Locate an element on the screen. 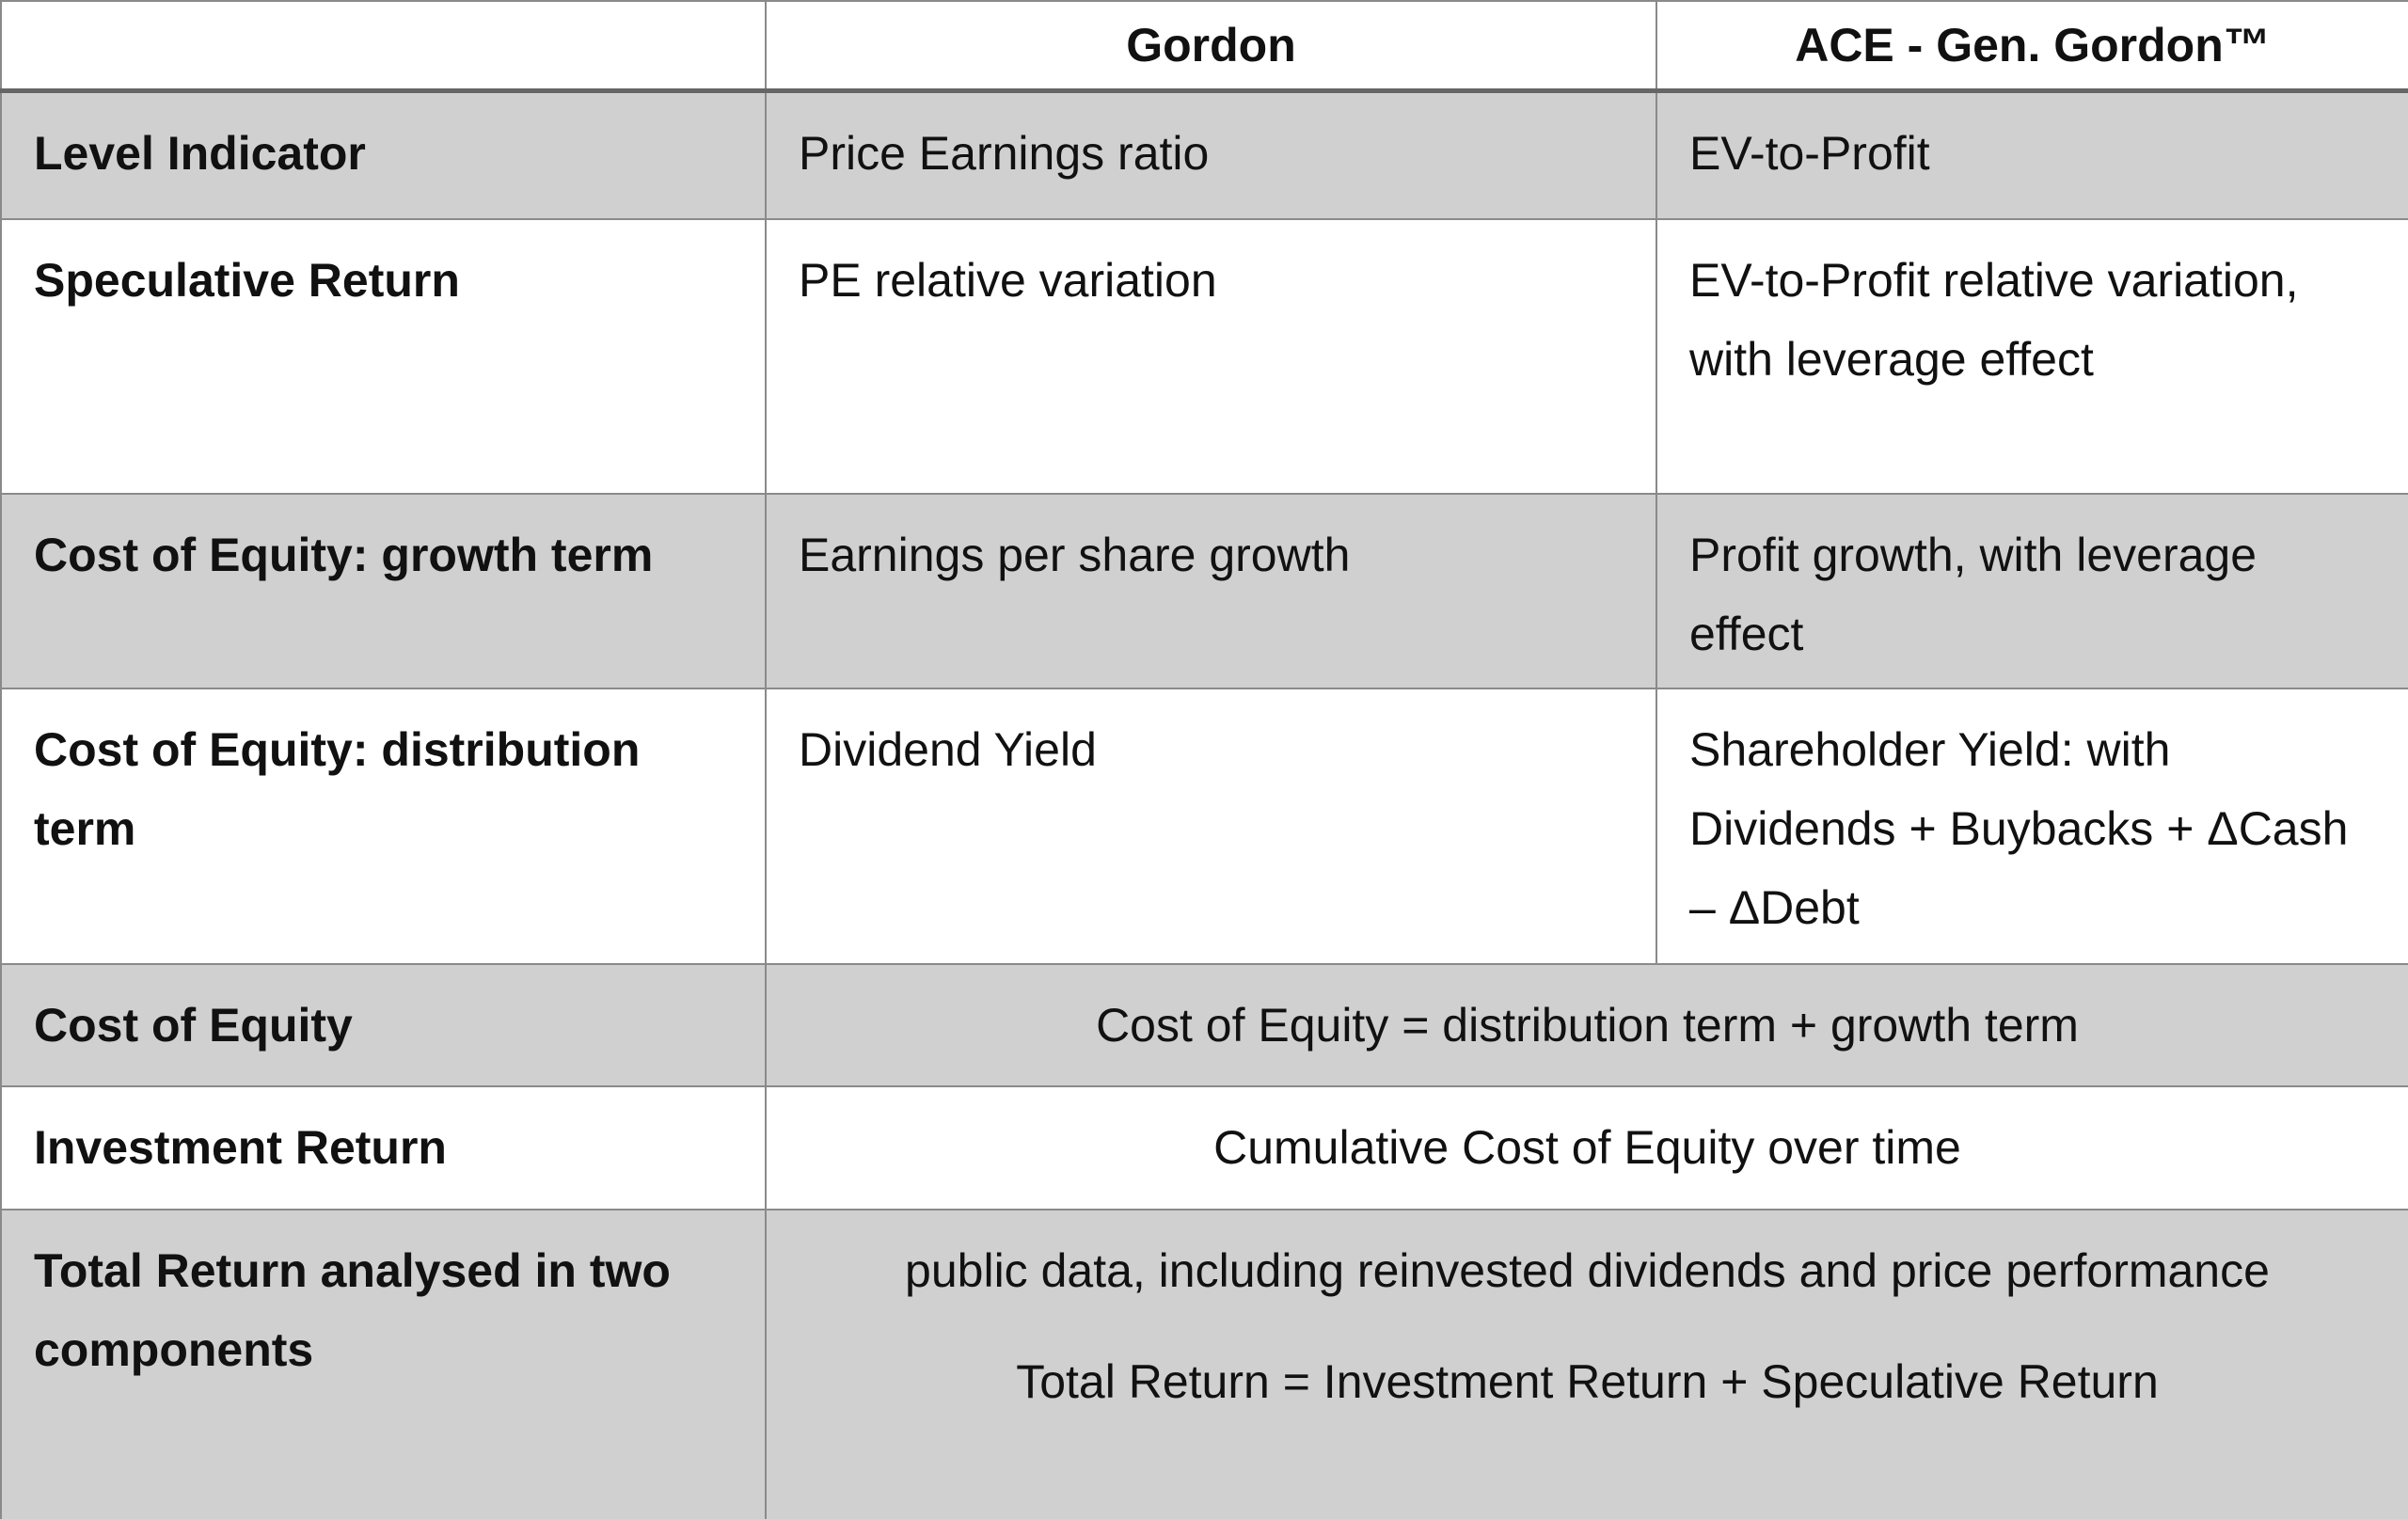 This screenshot has height=1519, width=2408. row-label: Cost of Equity: growth term is located at coordinates (383, 591).